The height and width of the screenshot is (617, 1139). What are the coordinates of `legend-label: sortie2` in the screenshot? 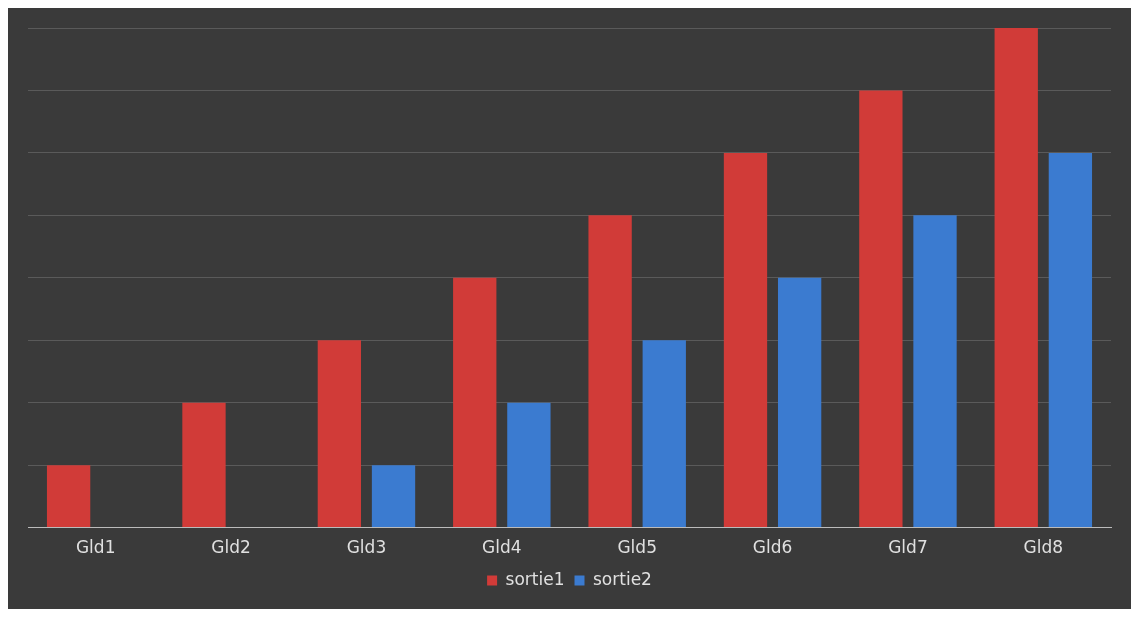 It's located at (622, 578).